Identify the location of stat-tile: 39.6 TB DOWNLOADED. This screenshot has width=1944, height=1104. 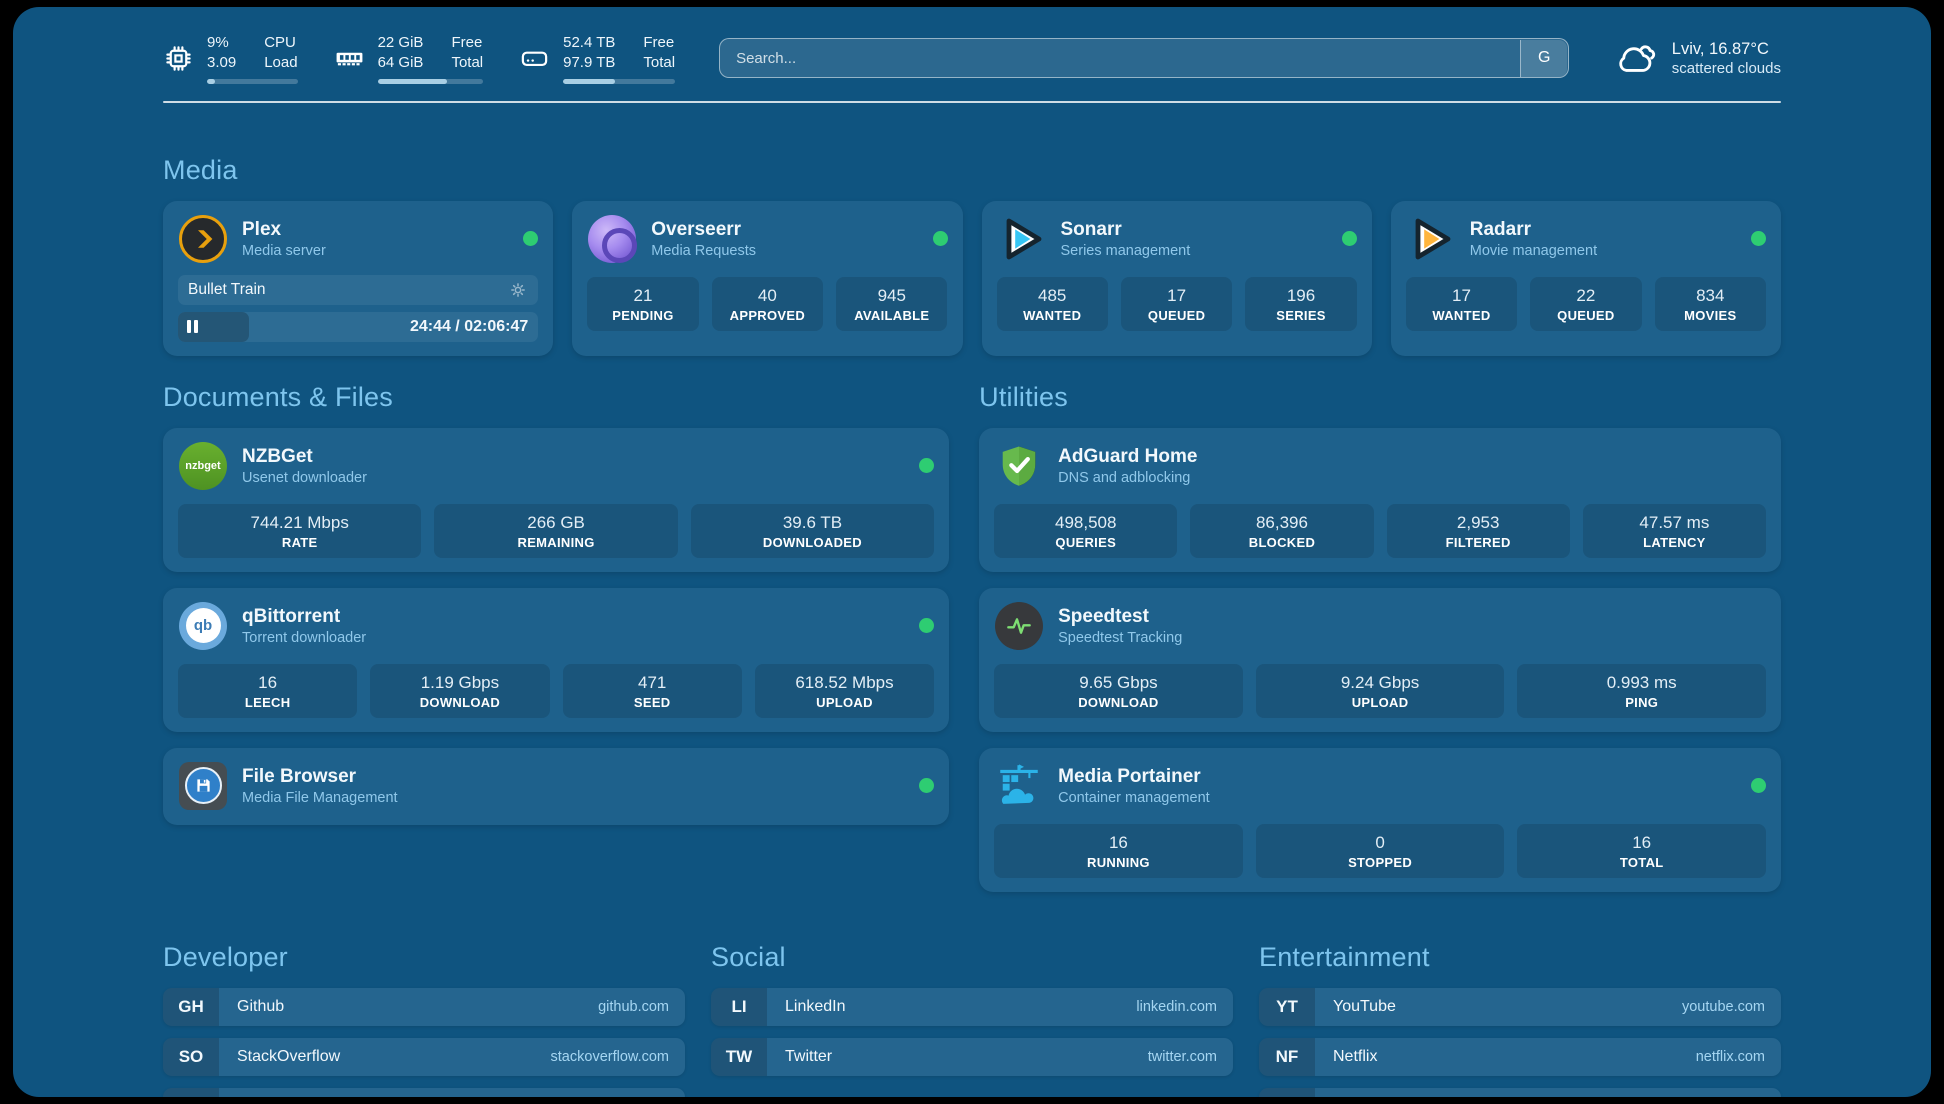
(812, 530).